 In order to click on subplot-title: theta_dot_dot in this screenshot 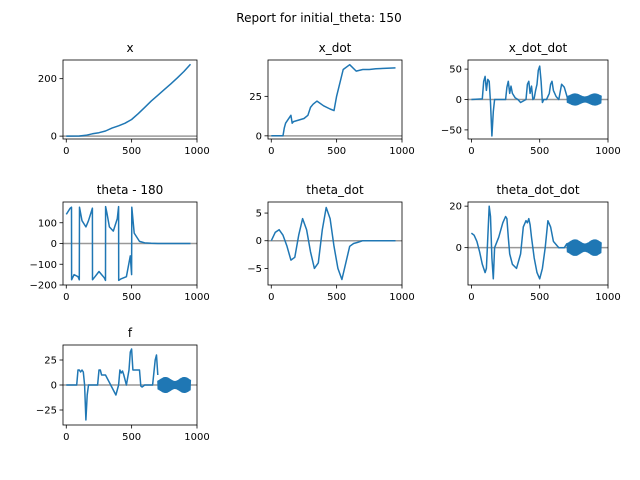, I will do `click(537, 190)`.